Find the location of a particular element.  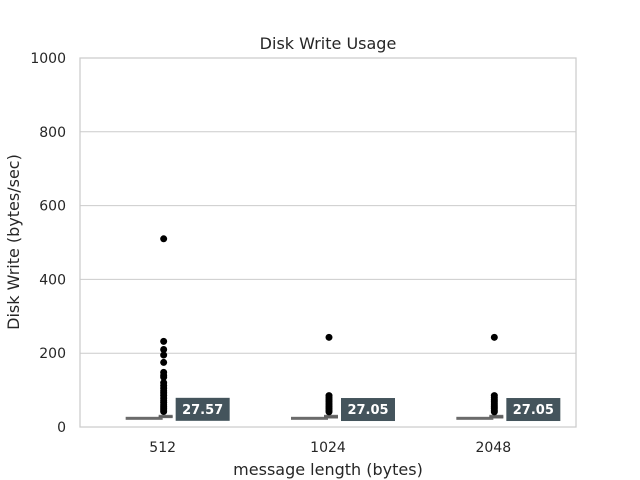

median-label: 27.57 is located at coordinates (202, 410).